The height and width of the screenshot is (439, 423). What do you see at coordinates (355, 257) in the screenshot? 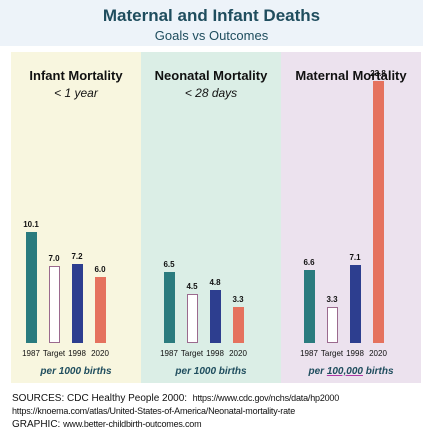
I see `value-label: 7.1` at bounding box center [355, 257].